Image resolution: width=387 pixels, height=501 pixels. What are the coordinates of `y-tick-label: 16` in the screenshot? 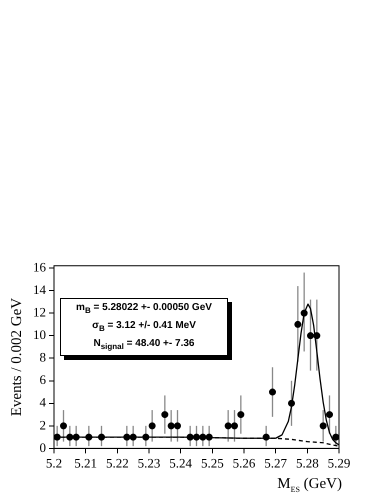 It's located at (39, 266).